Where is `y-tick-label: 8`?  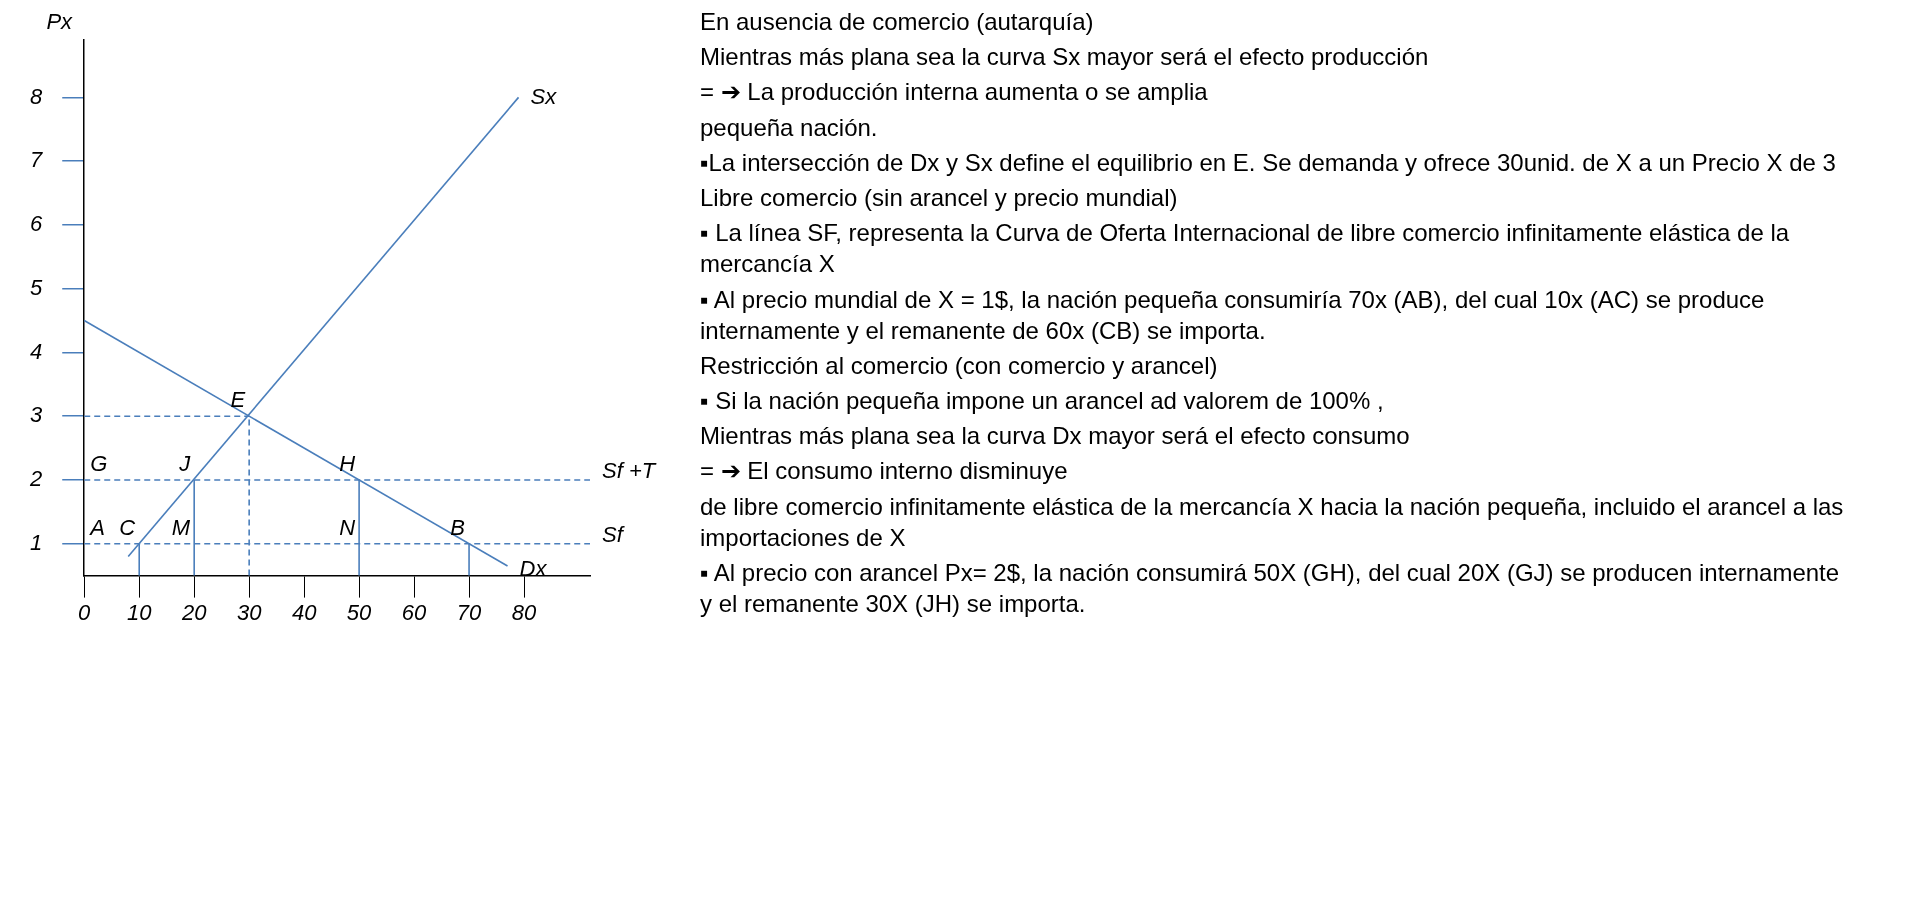 y-tick-label: 8 is located at coordinates (36, 96).